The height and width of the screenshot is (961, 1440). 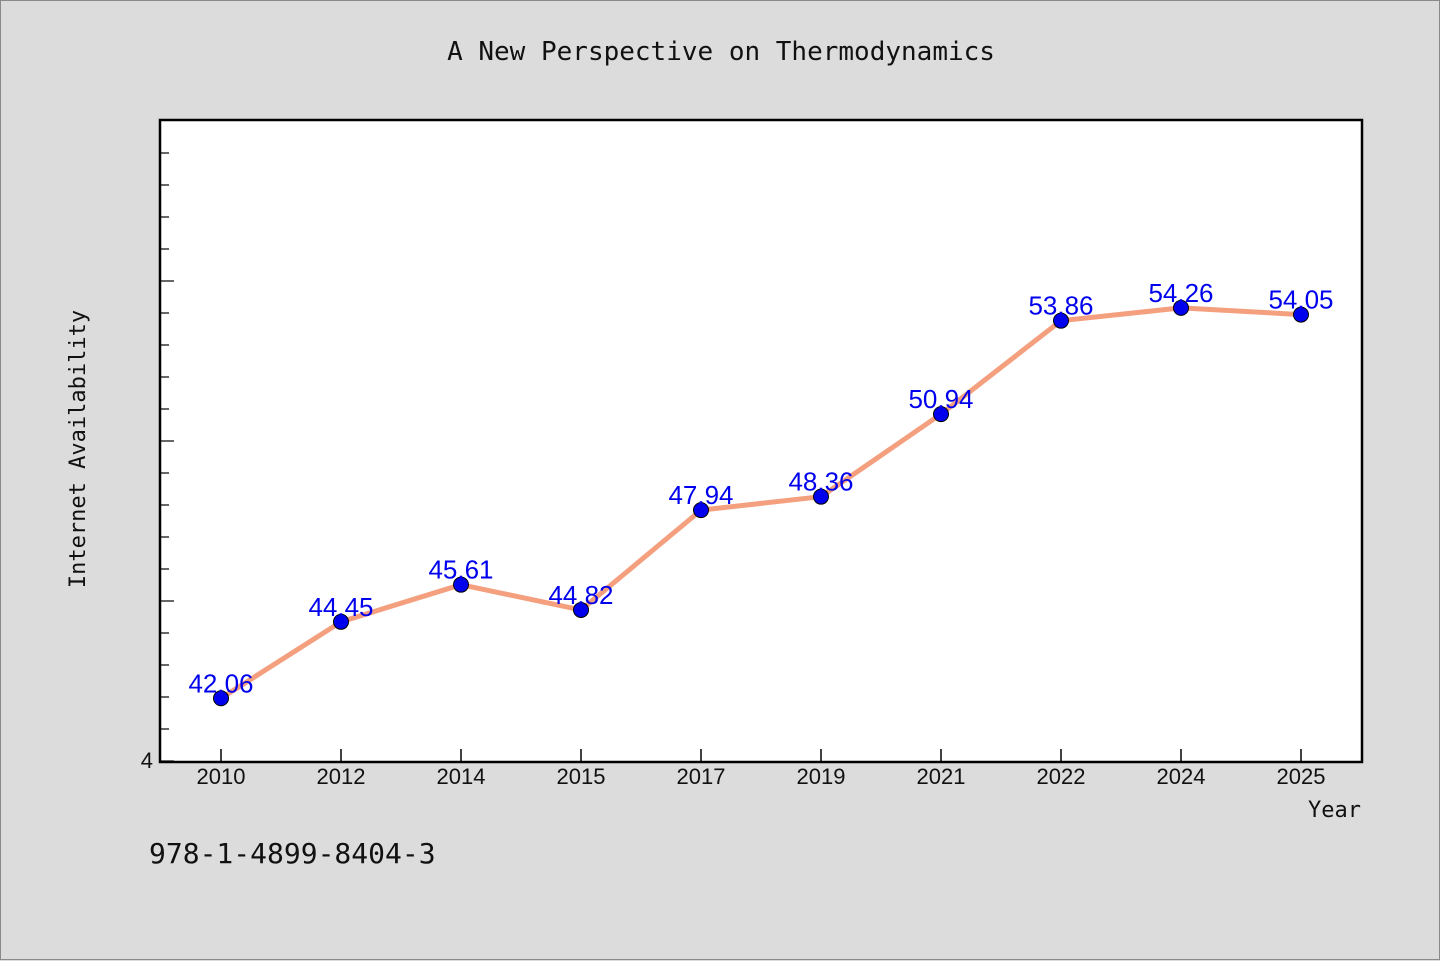 What do you see at coordinates (581, 776) in the screenshot?
I see `x-tick-label: 2015` at bounding box center [581, 776].